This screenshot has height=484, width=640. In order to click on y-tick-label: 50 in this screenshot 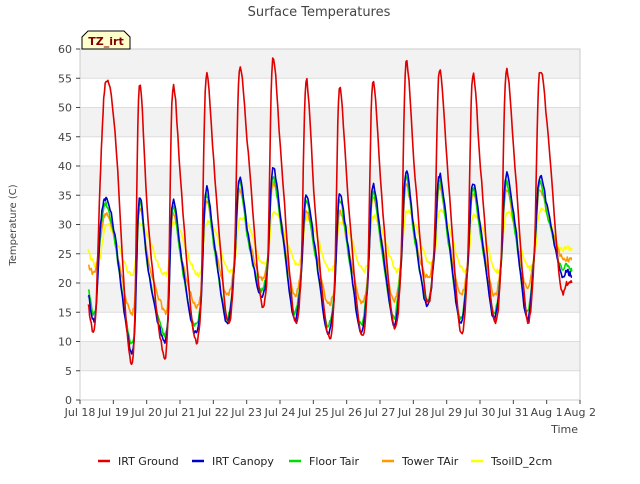, I will do `click(65, 108)`.